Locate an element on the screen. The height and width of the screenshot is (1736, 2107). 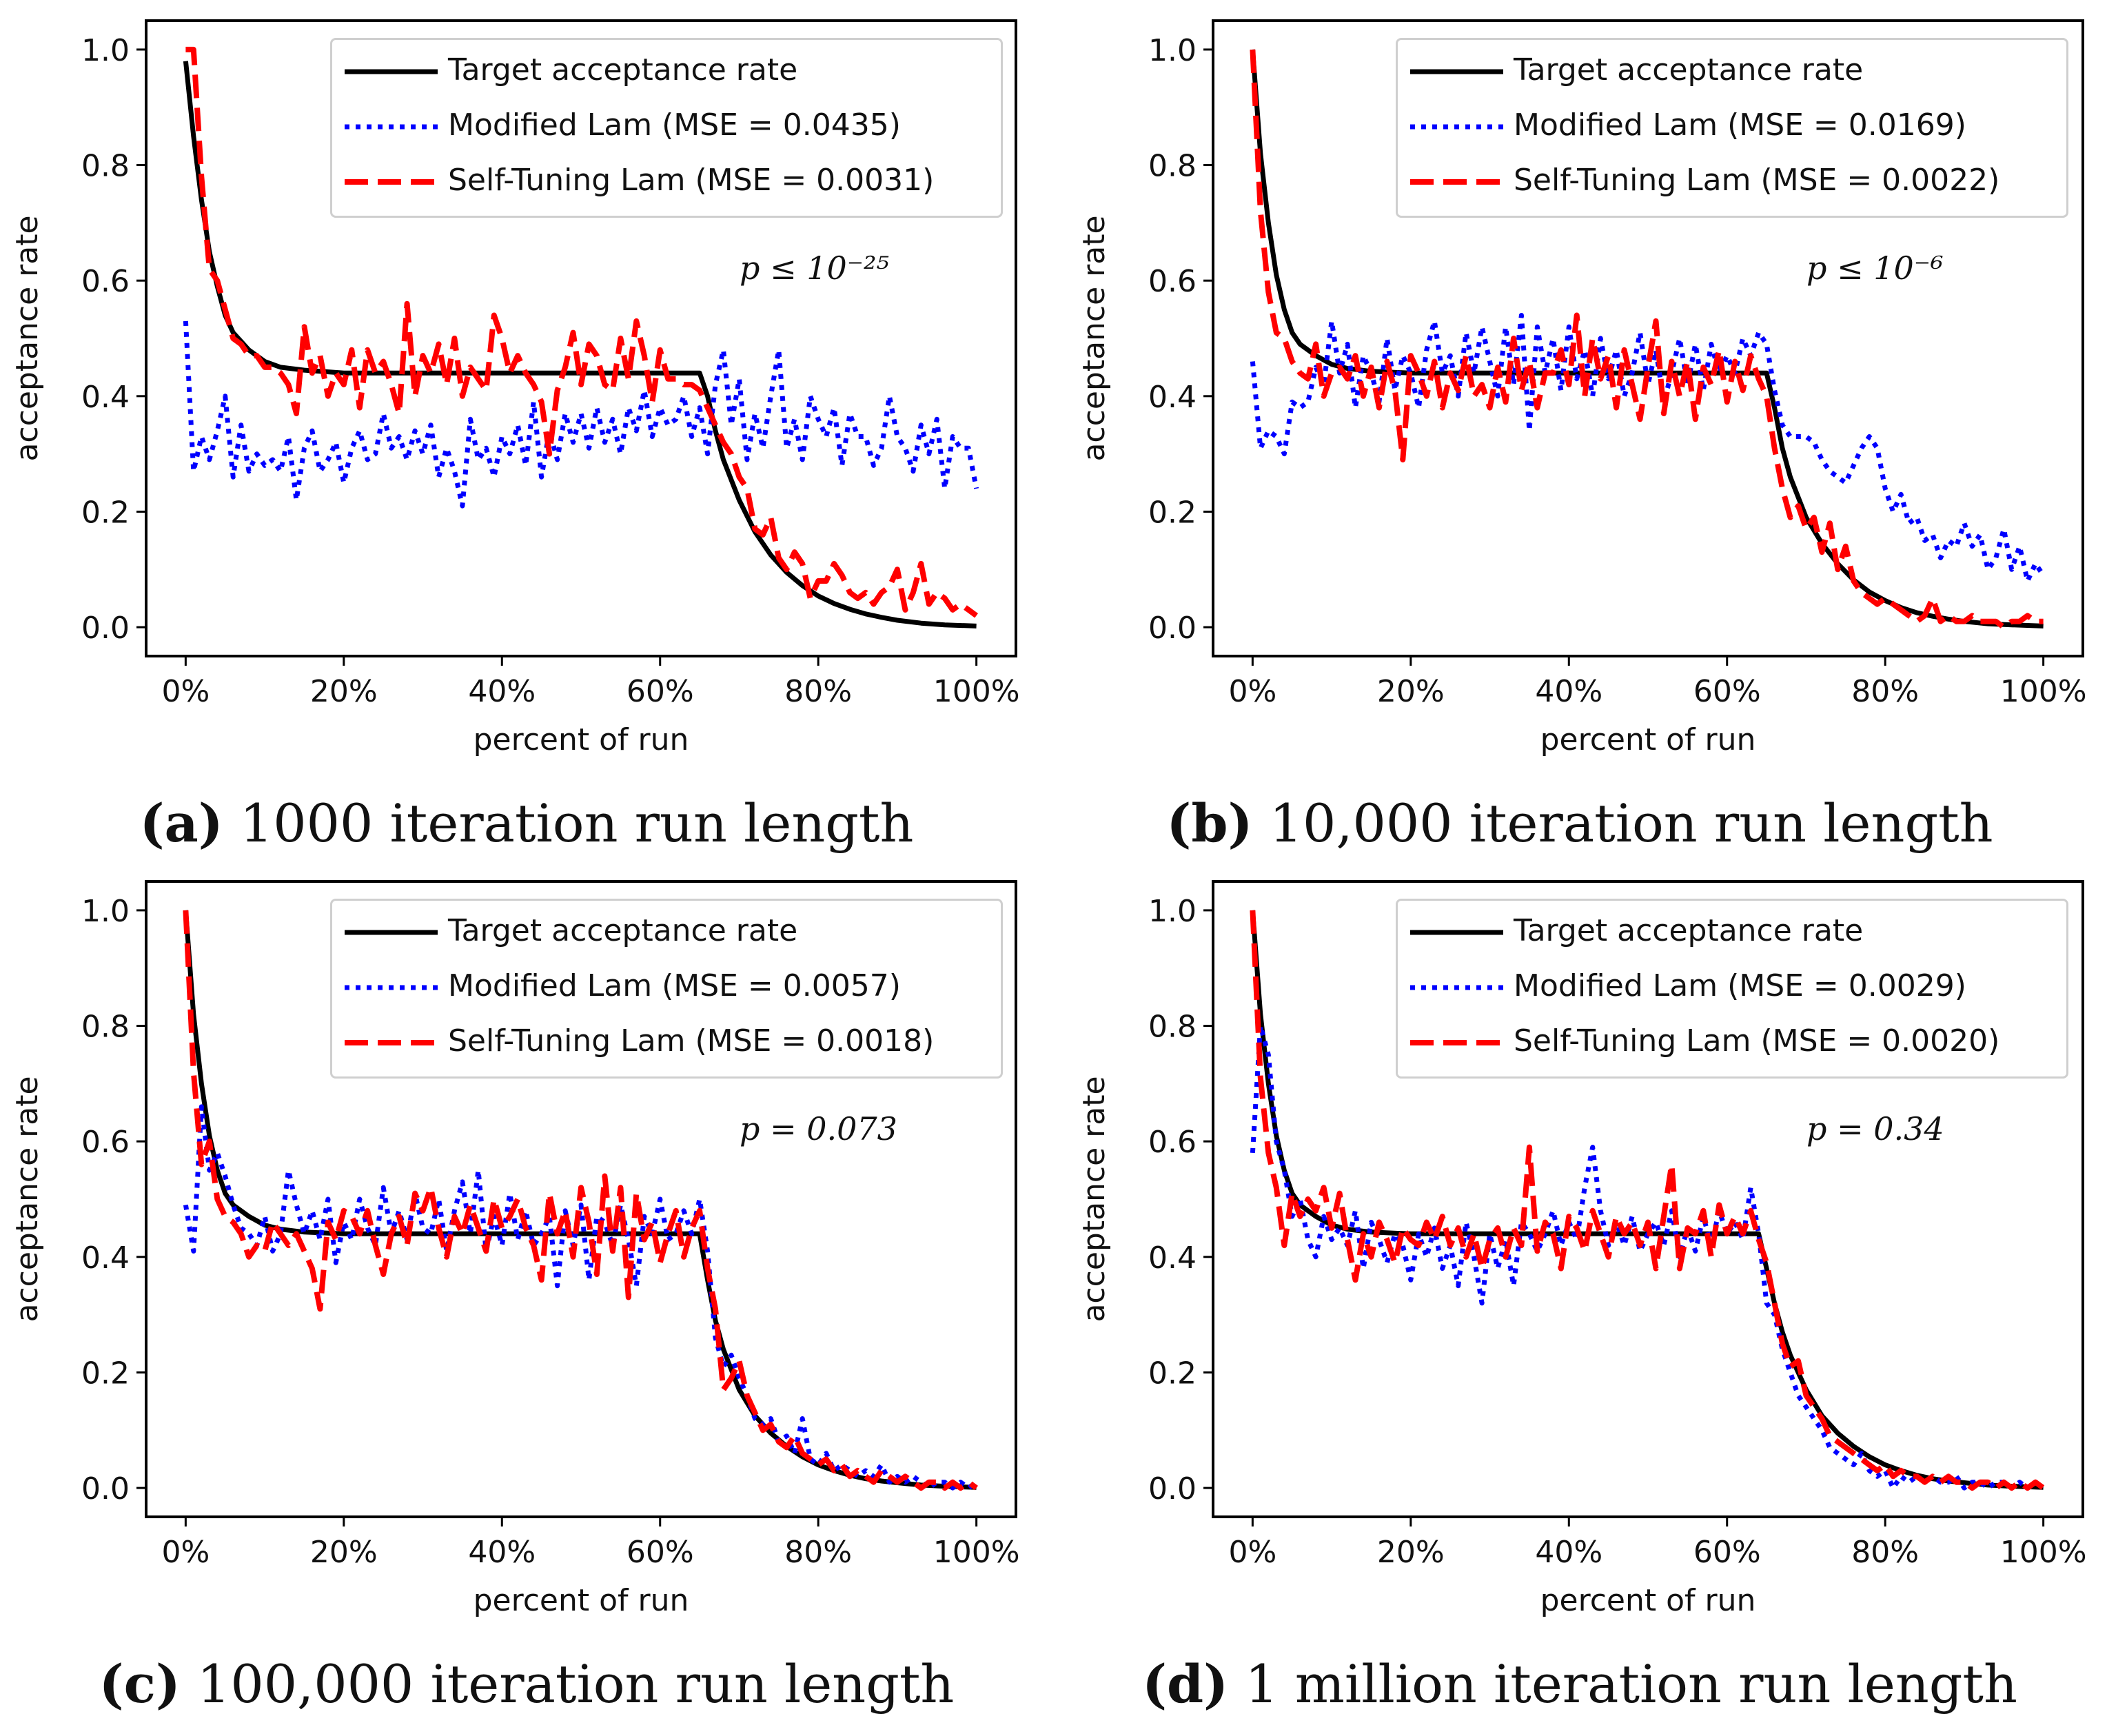
legend-label: Self-Tuning Lam (MSE = 0.0022) is located at coordinates (1757, 180).